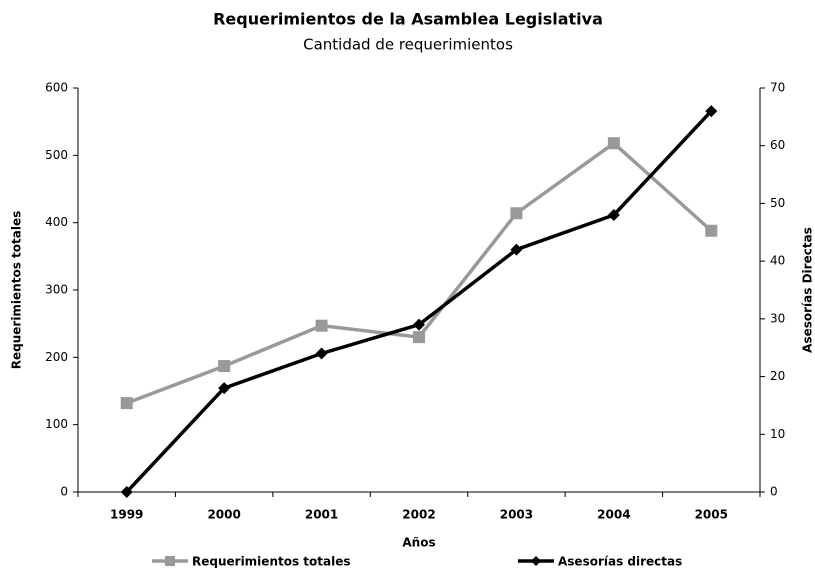  What do you see at coordinates (56, 155) in the screenshot?
I see `y-tick-label: 500` at bounding box center [56, 155].